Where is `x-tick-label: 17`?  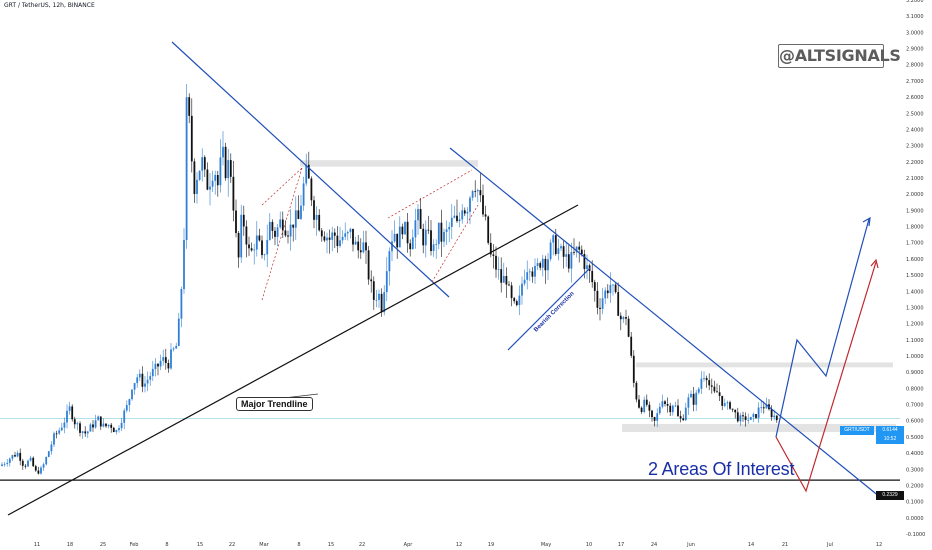 x-tick-label: 17 is located at coordinates (621, 545).